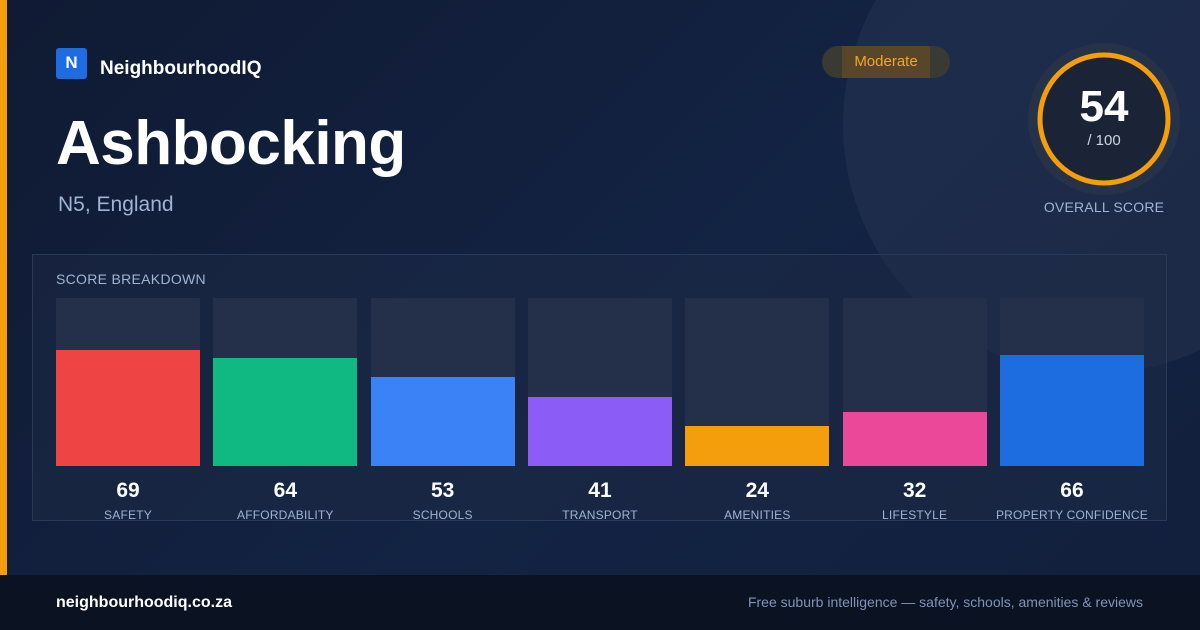 The image size is (1200, 630). I want to click on brand-name: NeighbourhoodIQ, so click(181, 68).